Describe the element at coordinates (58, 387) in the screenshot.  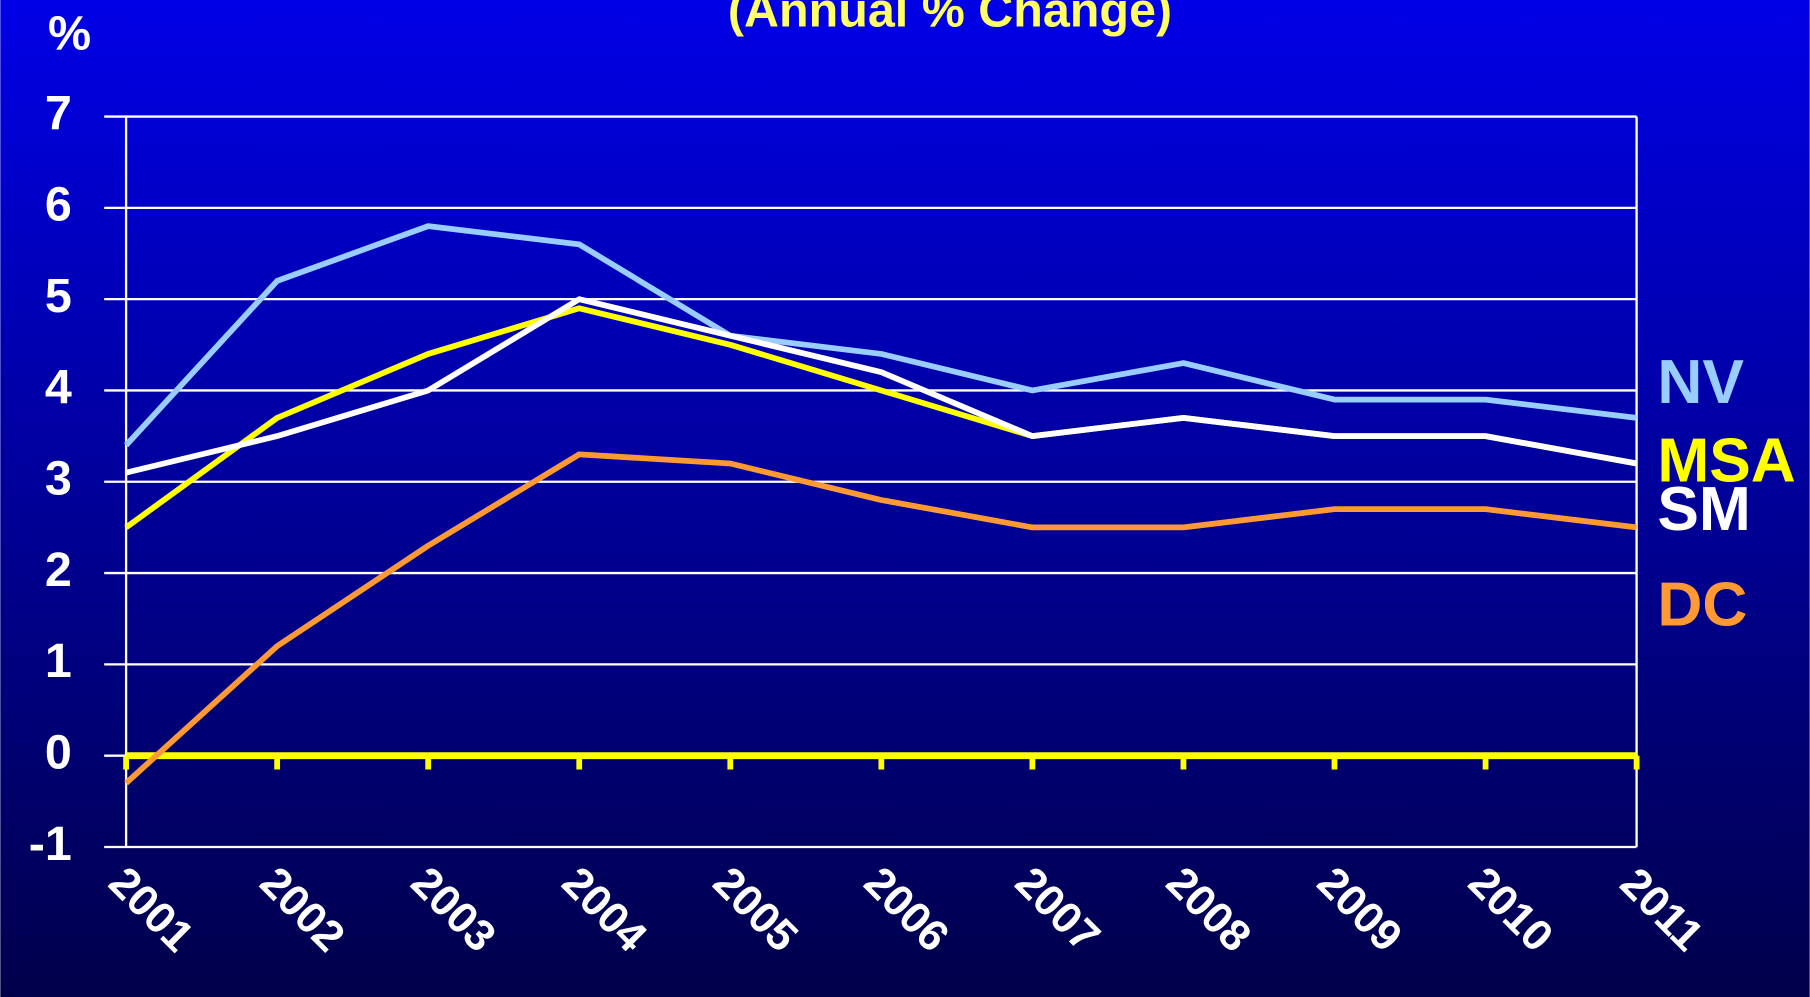
I see `y-tick-label: 4` at that location.